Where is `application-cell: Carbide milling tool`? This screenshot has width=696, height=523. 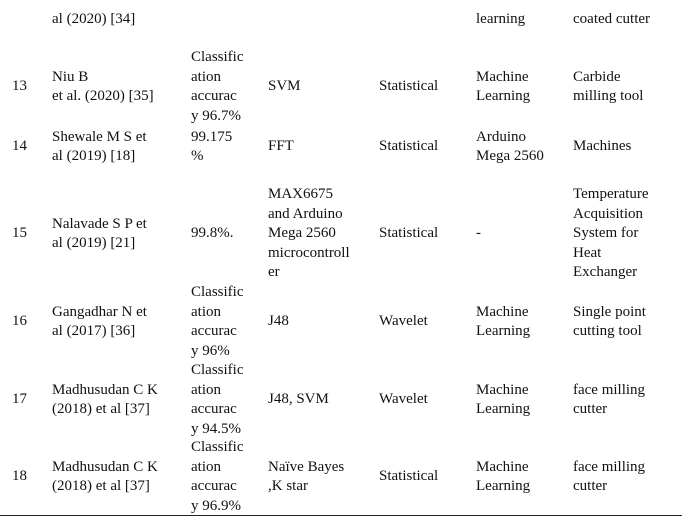 application-cell: Carbide milling tool is located at coordinates (608, 87).